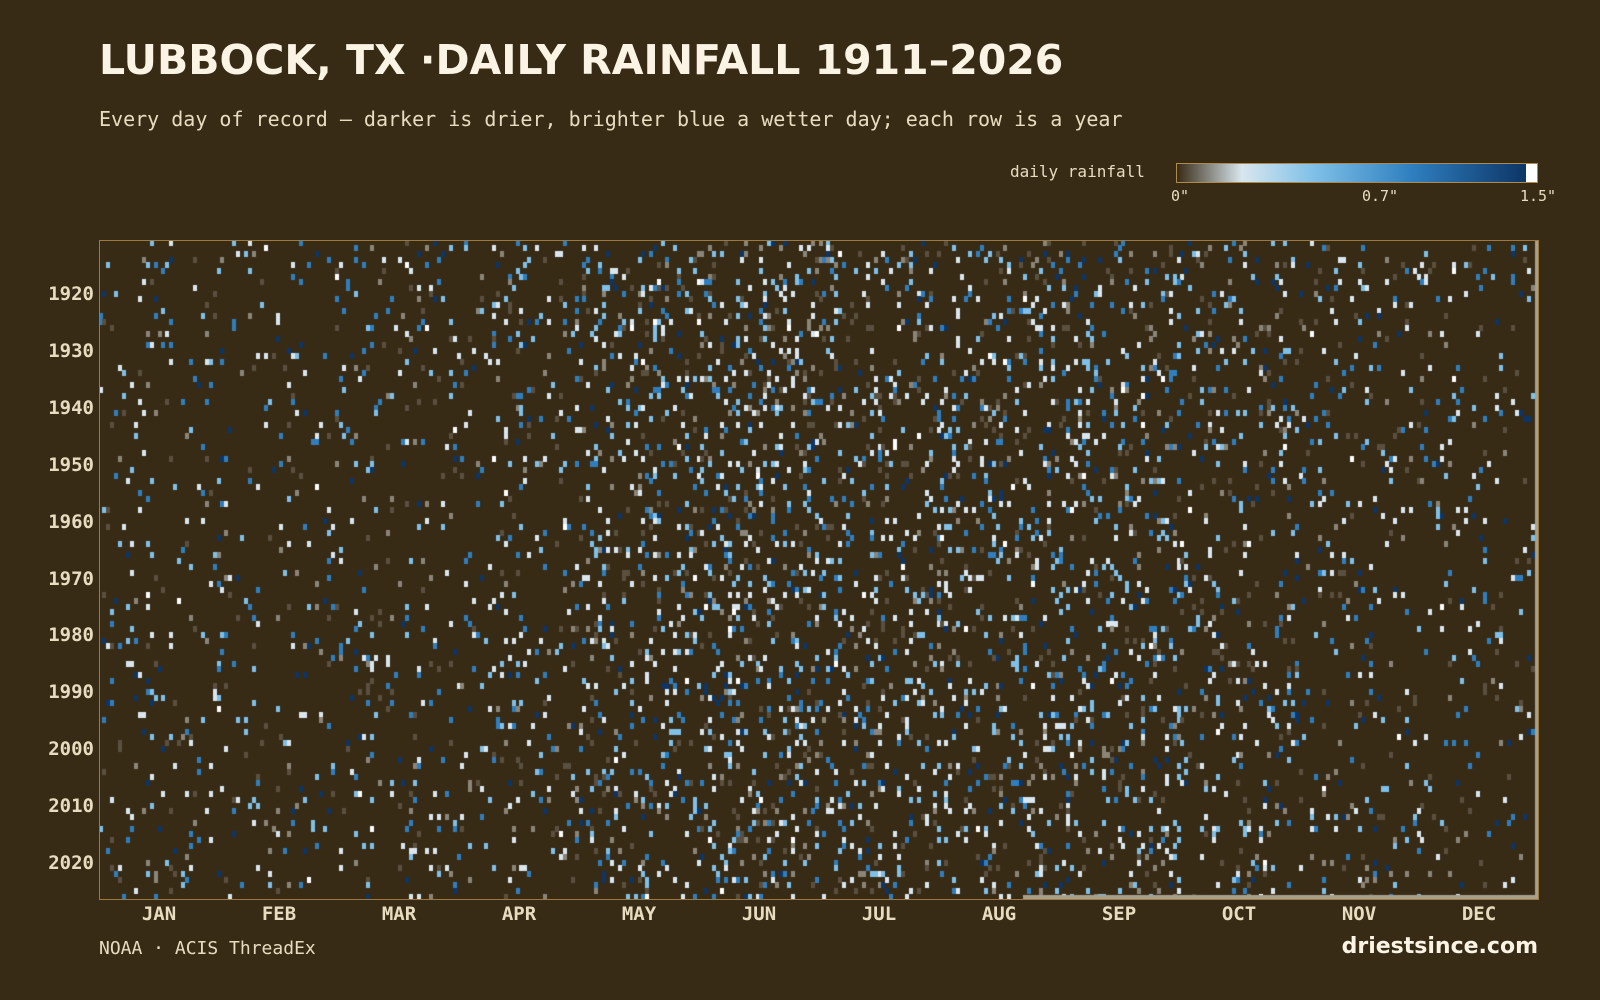  What do you see at coordinates (71, 863) in the screenshot?
I see `y-tick-label: 2020` at bounding box center [71, 863].